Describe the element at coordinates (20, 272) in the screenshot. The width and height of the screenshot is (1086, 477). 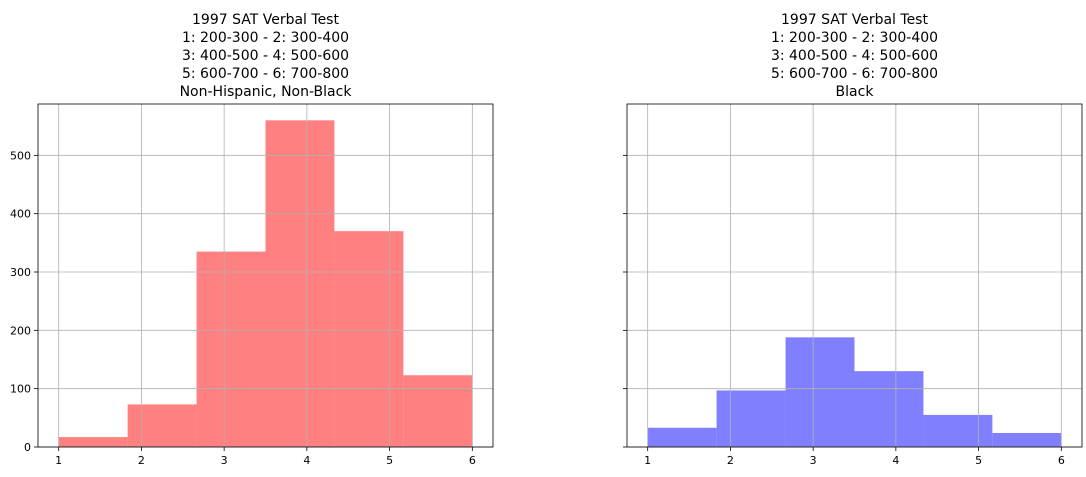
I see `y-tick-label: 300` at that location.